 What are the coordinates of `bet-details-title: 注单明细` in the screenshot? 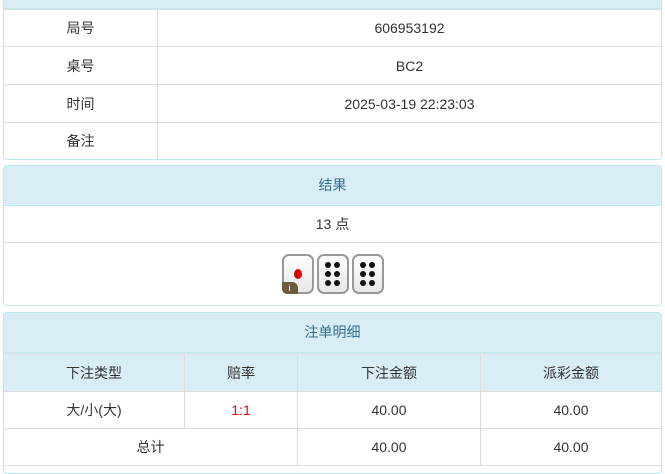 It's located at (332, 333).